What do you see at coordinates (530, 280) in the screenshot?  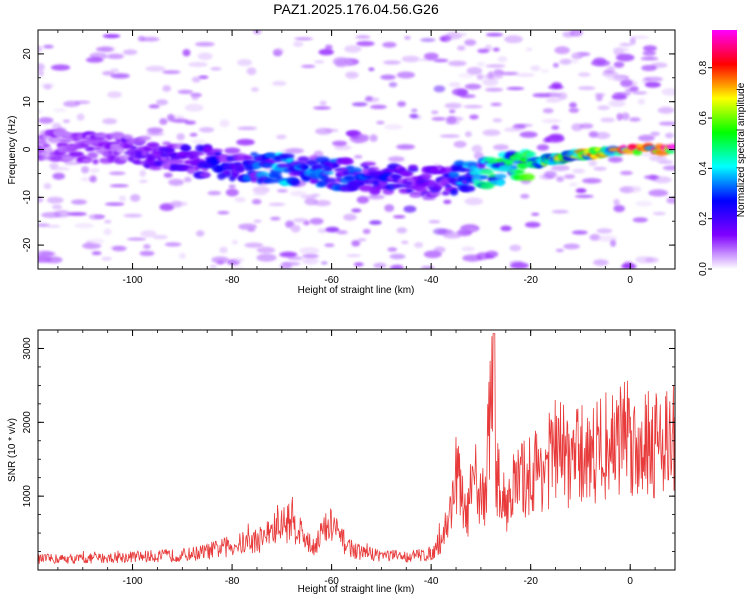 I see `x-tick-label: -20` at bounding box center [530, 280].